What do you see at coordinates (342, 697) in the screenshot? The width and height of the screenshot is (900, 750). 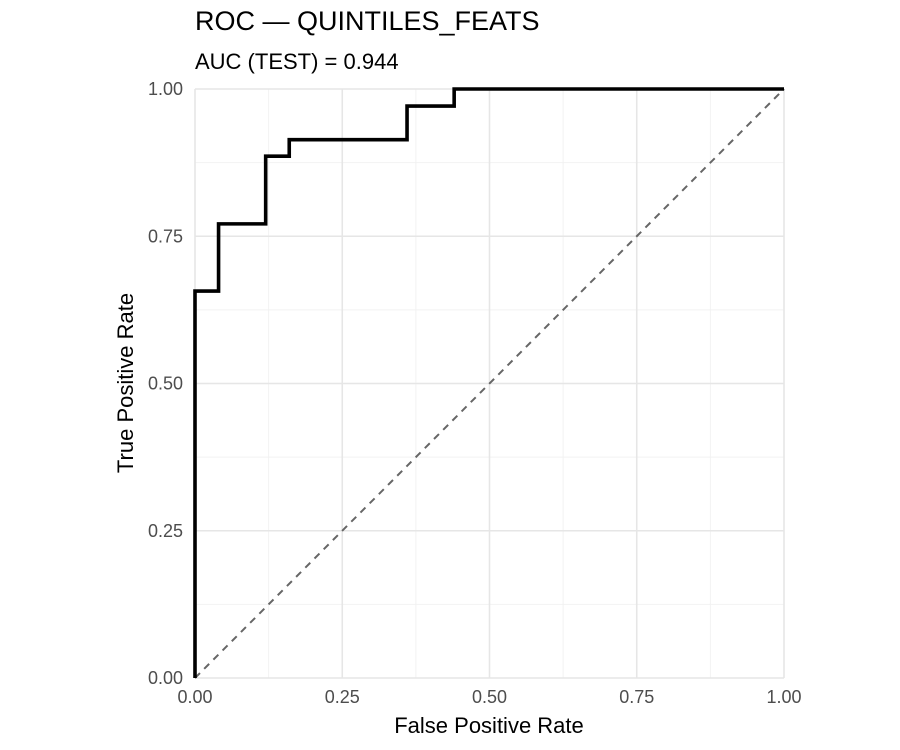 I see `x-tick-label: 0.25` at bounding box center [342, 697].